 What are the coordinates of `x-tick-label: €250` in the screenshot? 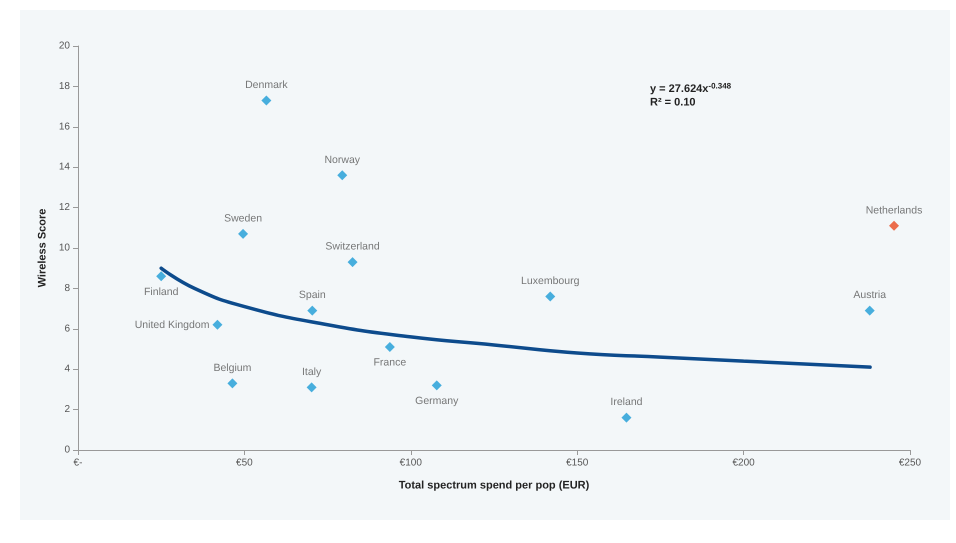 It's located at (910, 463).